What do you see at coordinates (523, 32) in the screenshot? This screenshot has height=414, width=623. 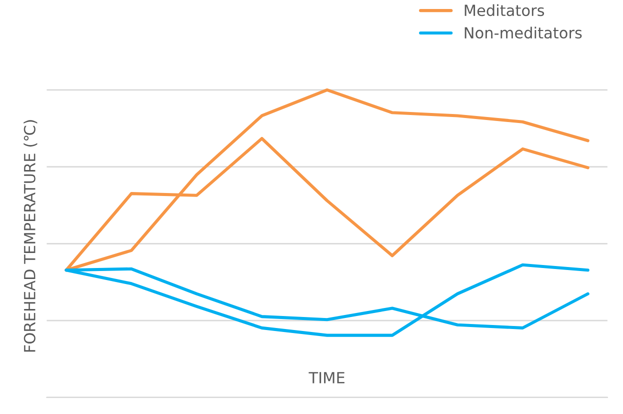 I see `legend-label: Non-meditators` at bounding box center [523, 32].